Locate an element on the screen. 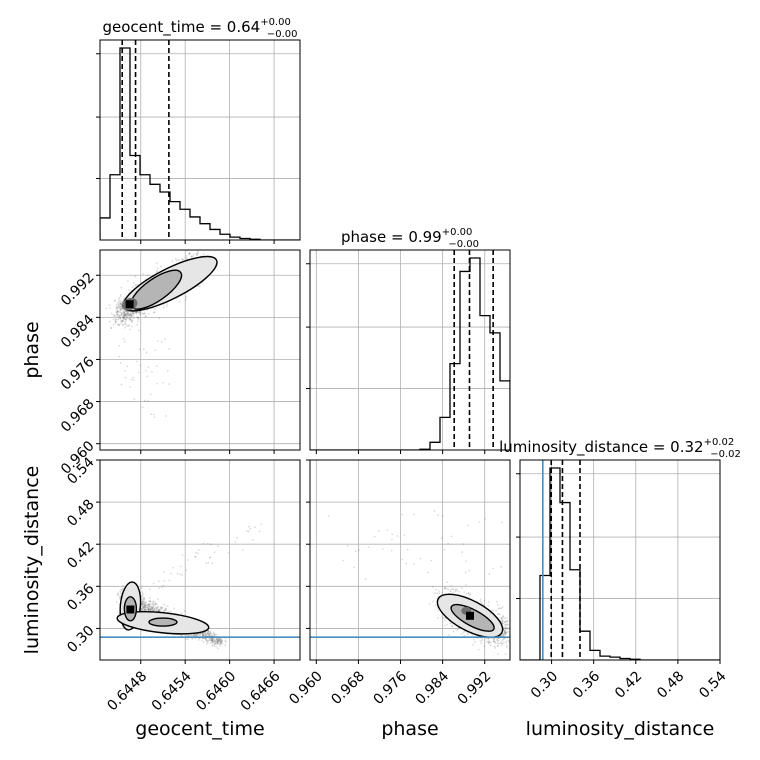 This screenshot has height=760, width=760. x-tick-label: 0.6466 is located at coordinates (261, 691).